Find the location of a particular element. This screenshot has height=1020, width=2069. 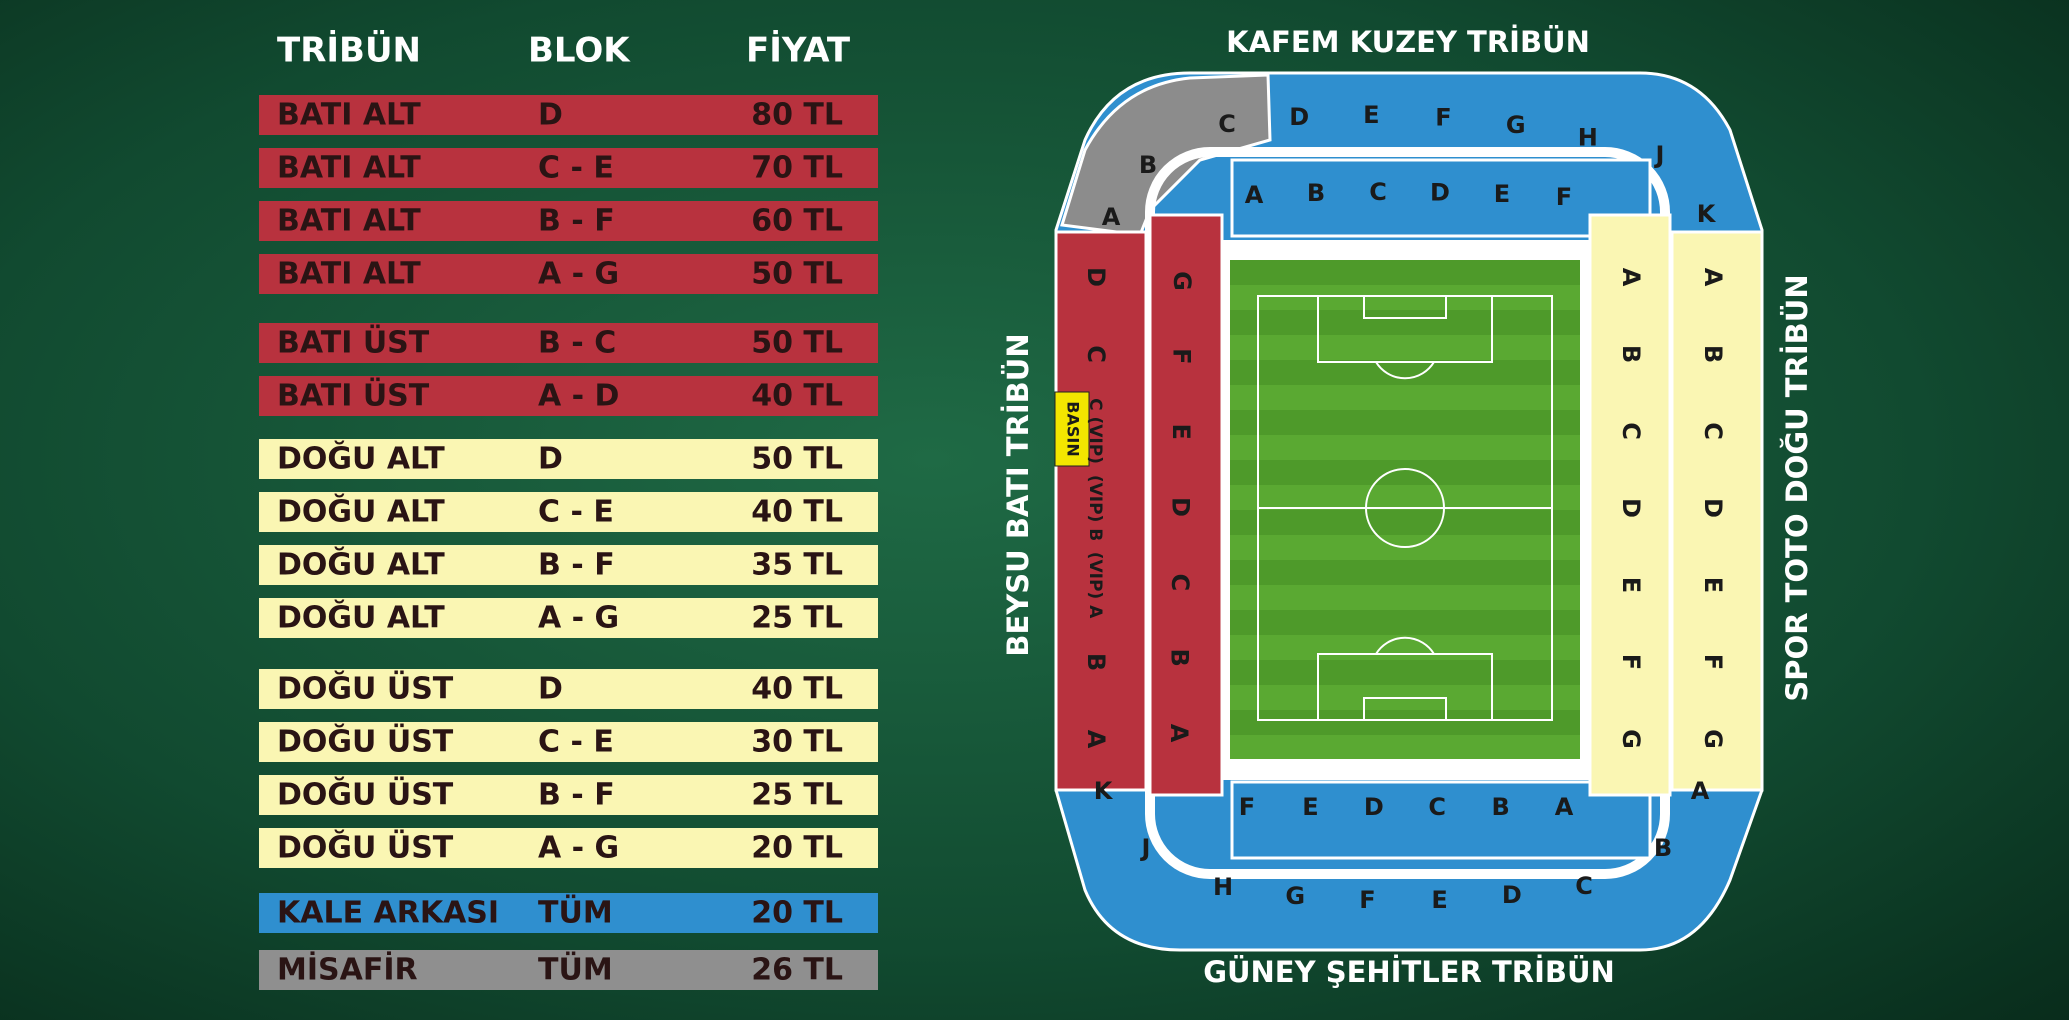

block-cell: D is located at coordinates (550, 689).